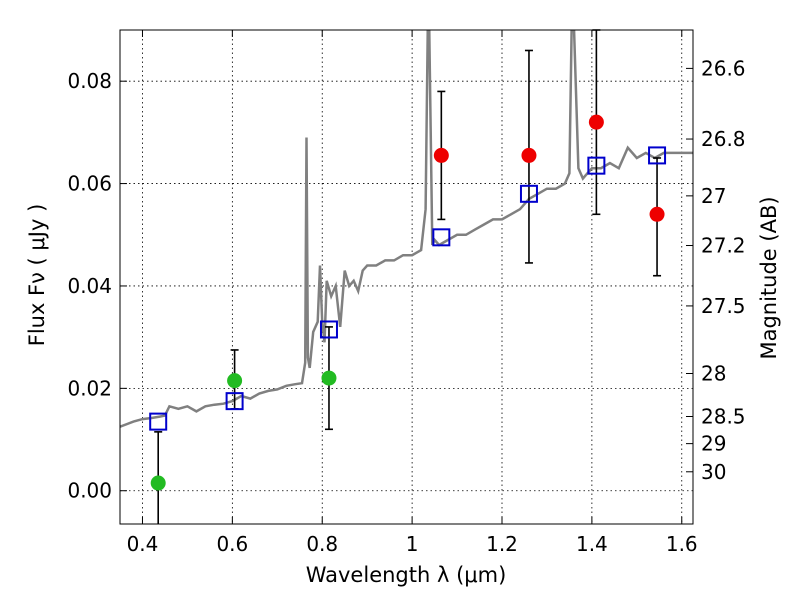 The width and height of the screenshot is (800, 600). I want to click on y-tick-label: 0.00, so click(89, 491).